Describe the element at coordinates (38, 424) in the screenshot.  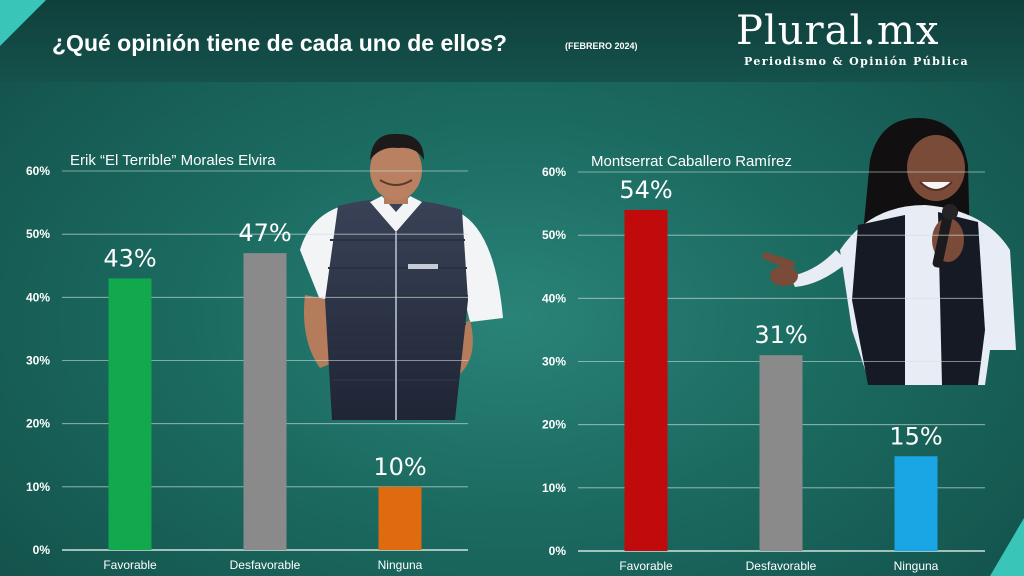
I see `left-chart-y-tick-label: 20%` at that location.